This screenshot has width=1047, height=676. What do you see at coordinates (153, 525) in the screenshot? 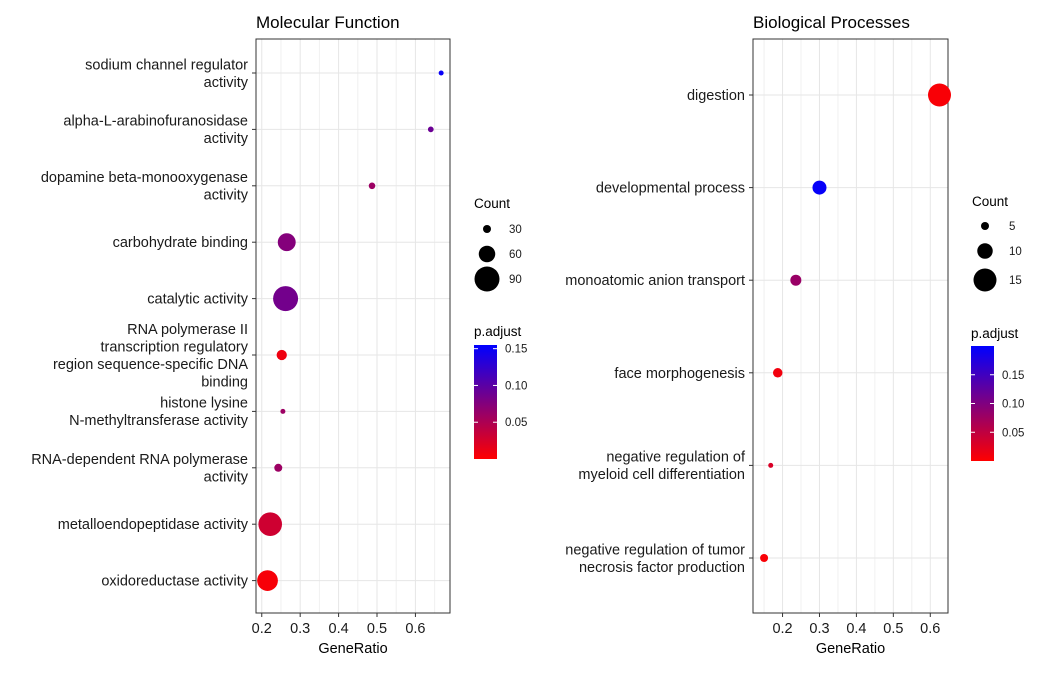
I see `y-tick-label: metalloendopeptidase activity` at bounding box center [153, 525].